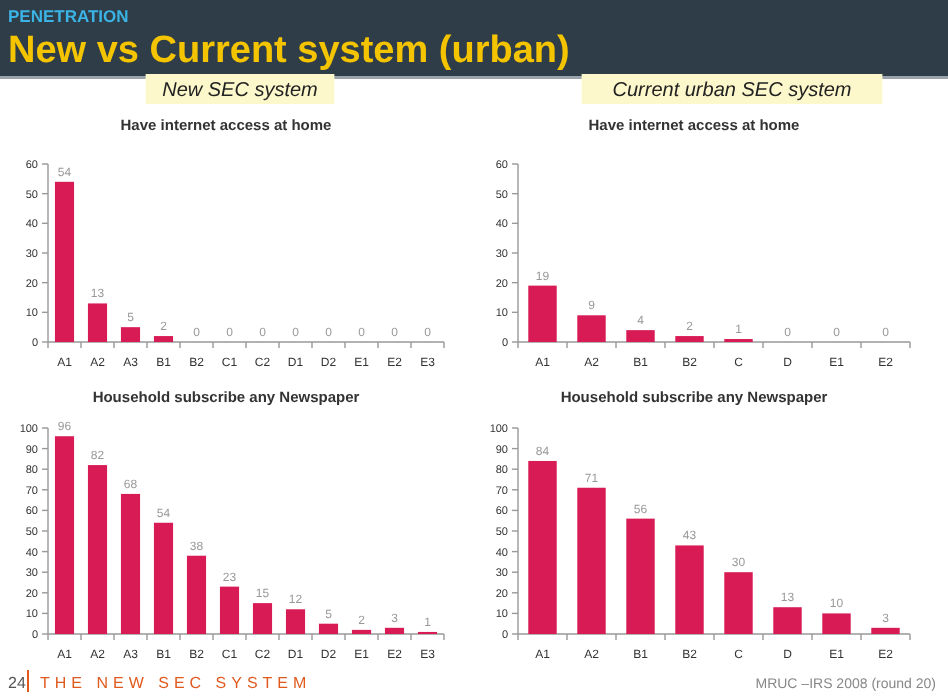  What do you see at coordinates (240, 91) in the screenshot?
I see `chart-subtitle: New SEC system` at bounding box center [240, 91].